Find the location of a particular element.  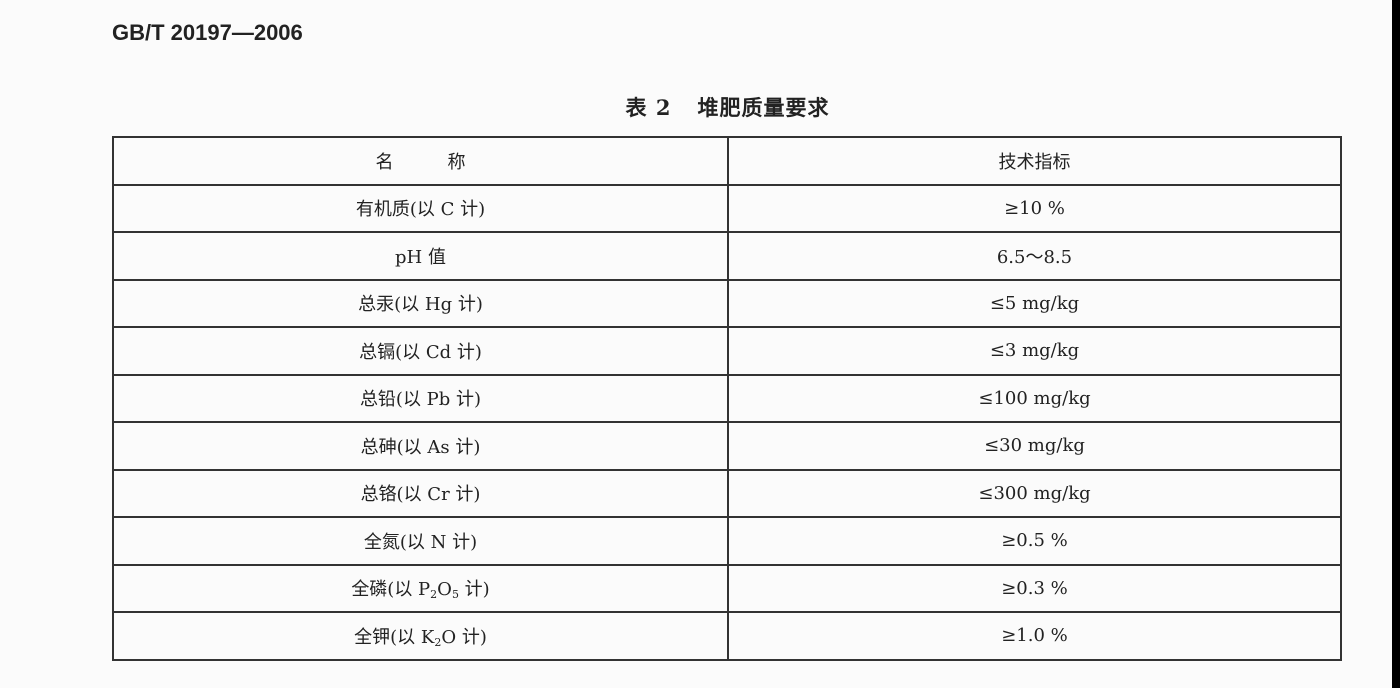

row-name: 有机质(以 C 计) is located at coordinates (421, 207).